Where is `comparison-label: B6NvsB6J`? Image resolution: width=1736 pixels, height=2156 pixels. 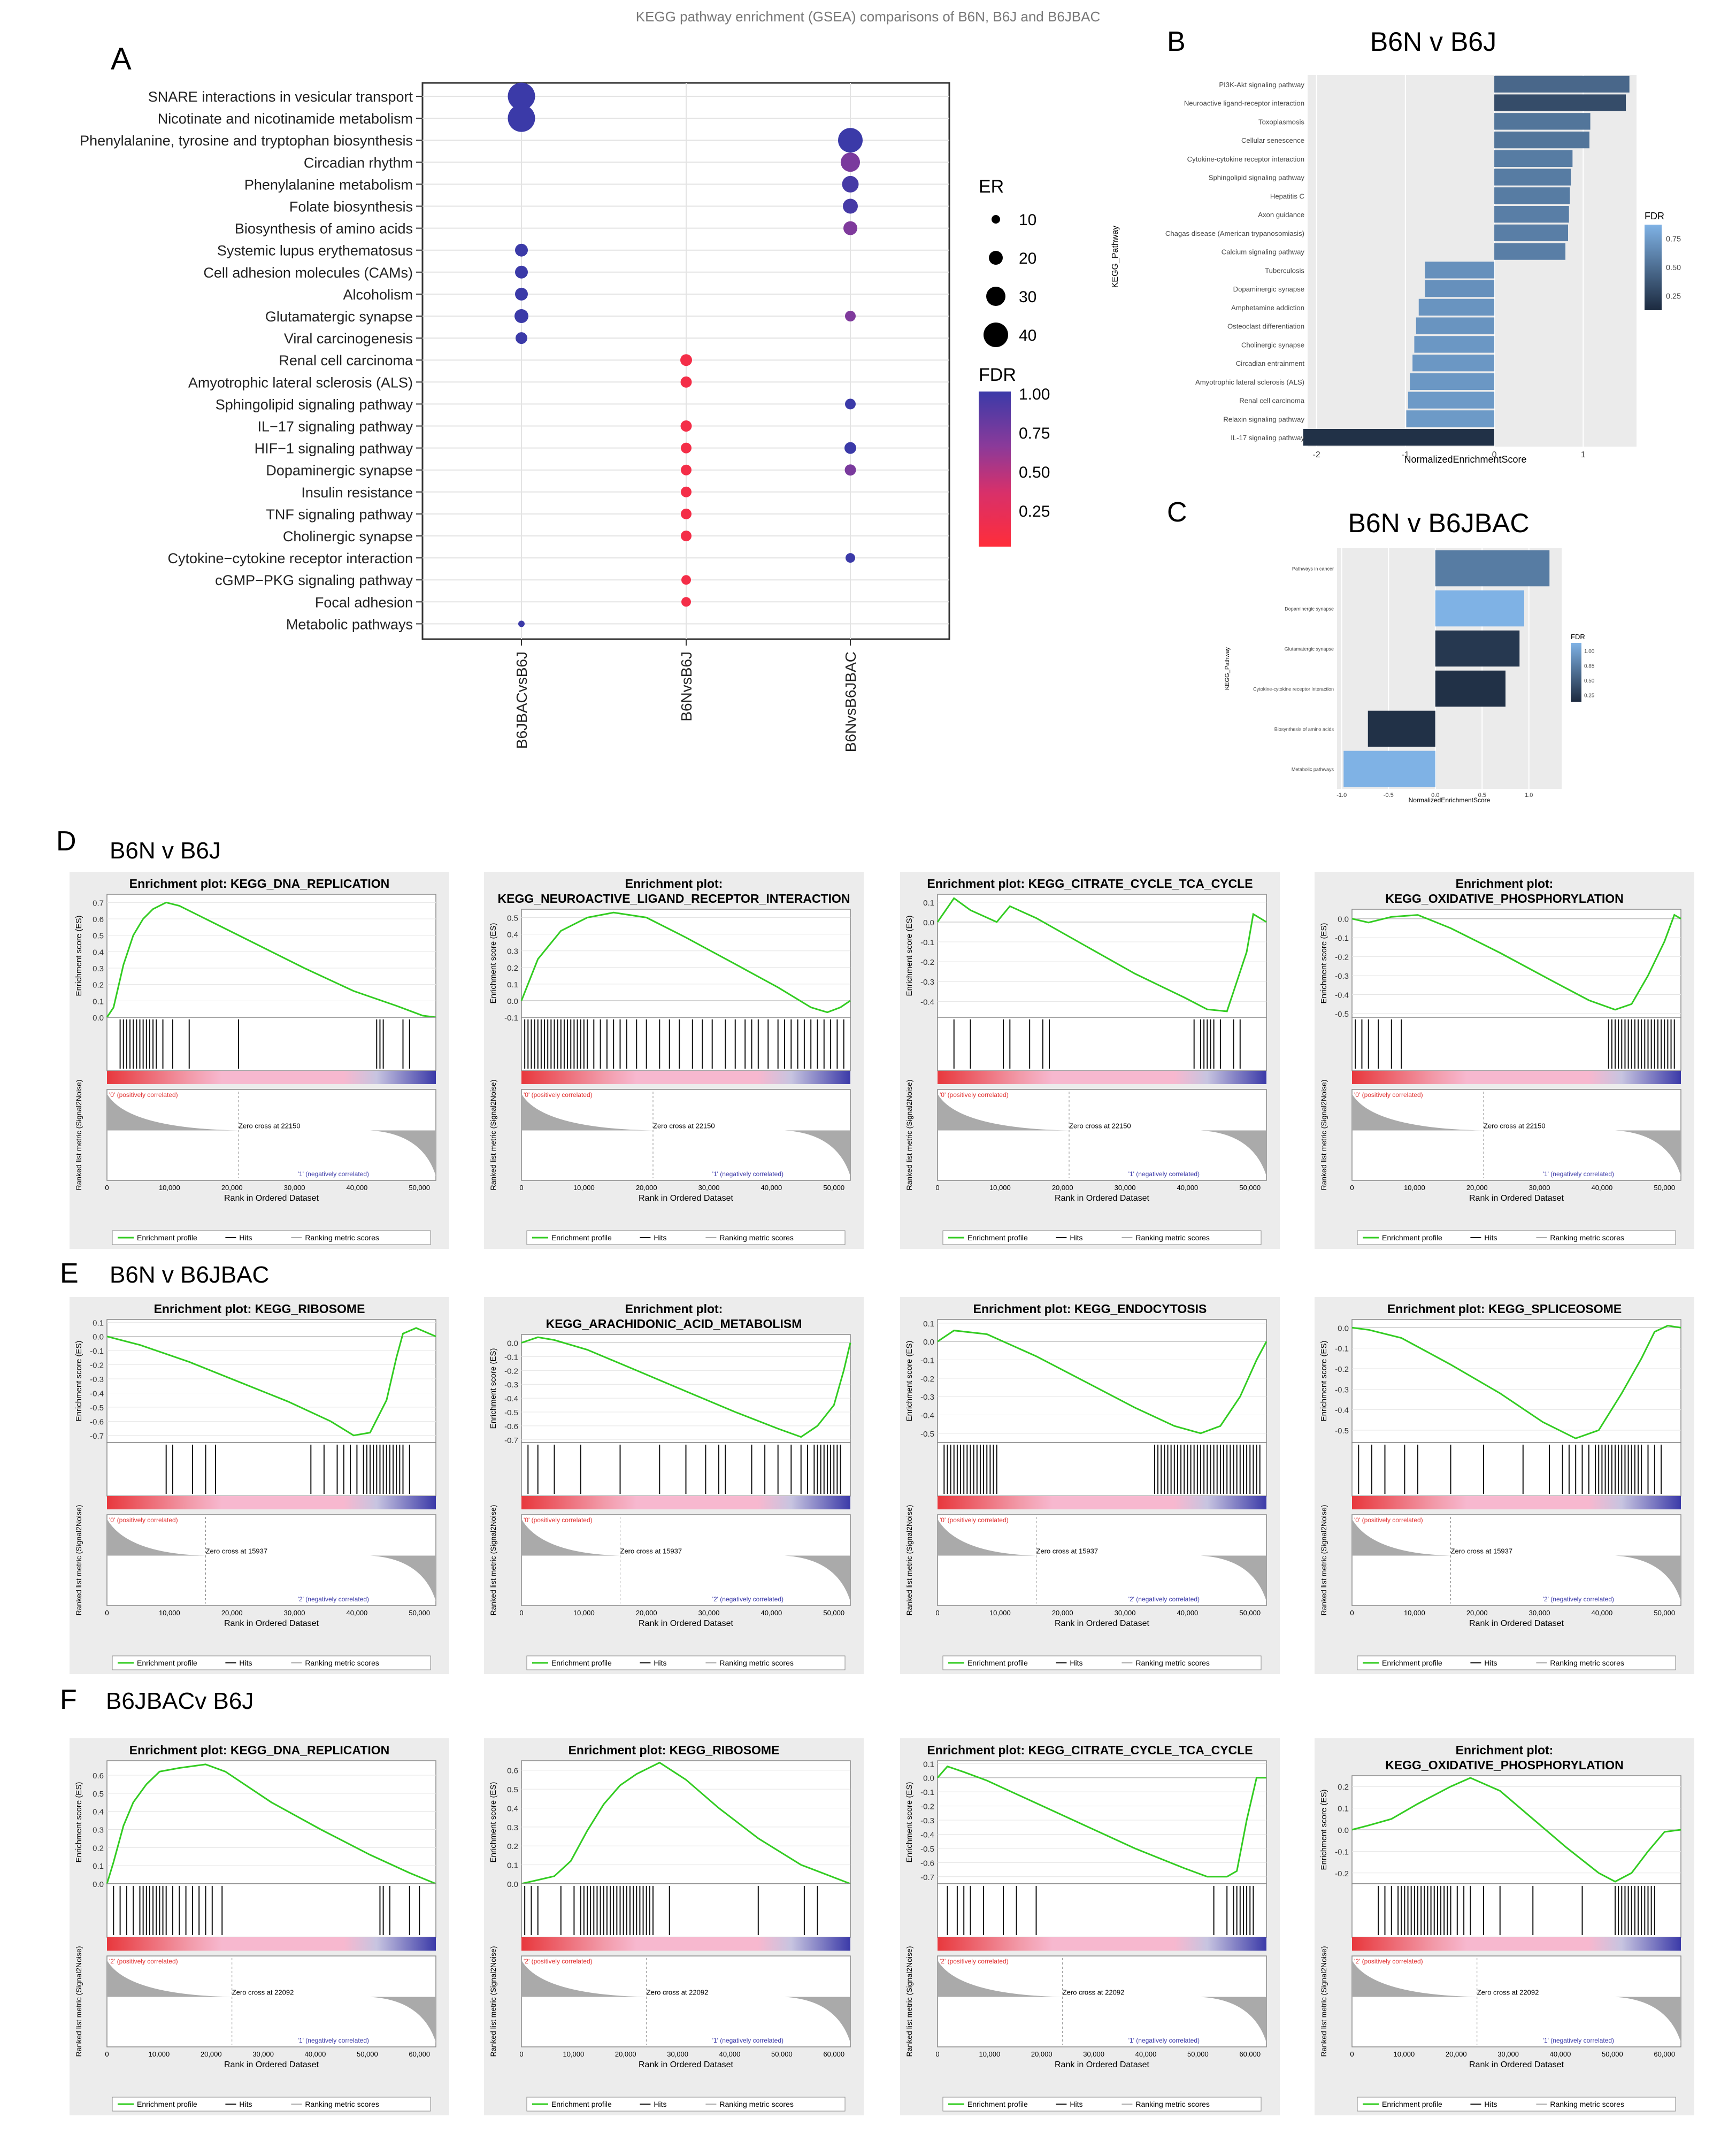 comparison-label: B6NvsB6J is located at coordinates (686, 686).